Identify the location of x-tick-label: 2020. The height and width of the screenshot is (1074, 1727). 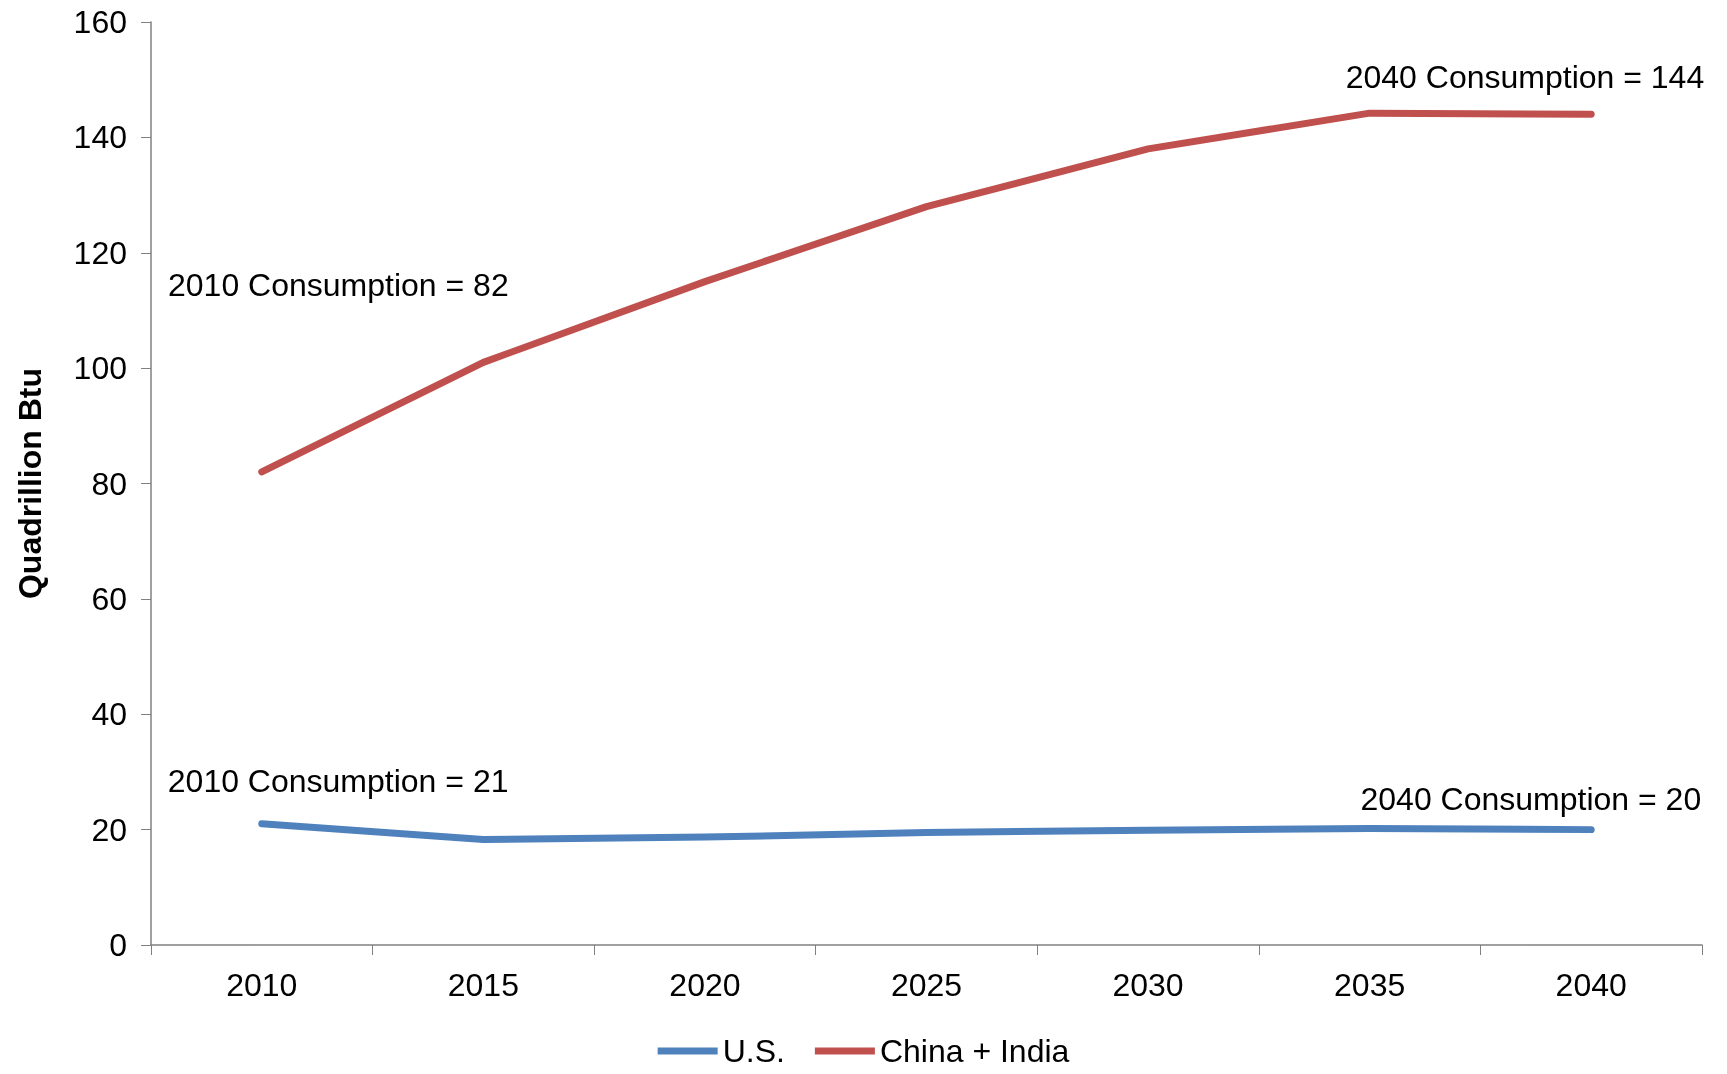
(705, 985).